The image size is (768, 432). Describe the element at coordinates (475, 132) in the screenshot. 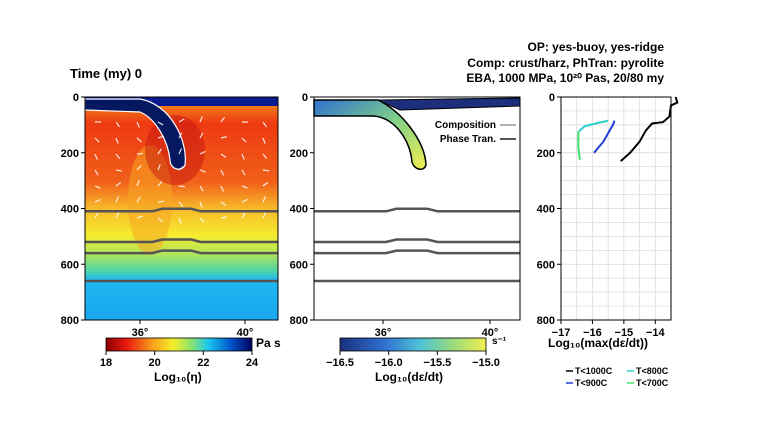

I see `strain-rate-legend: Composition Phase Tran.` at that location.